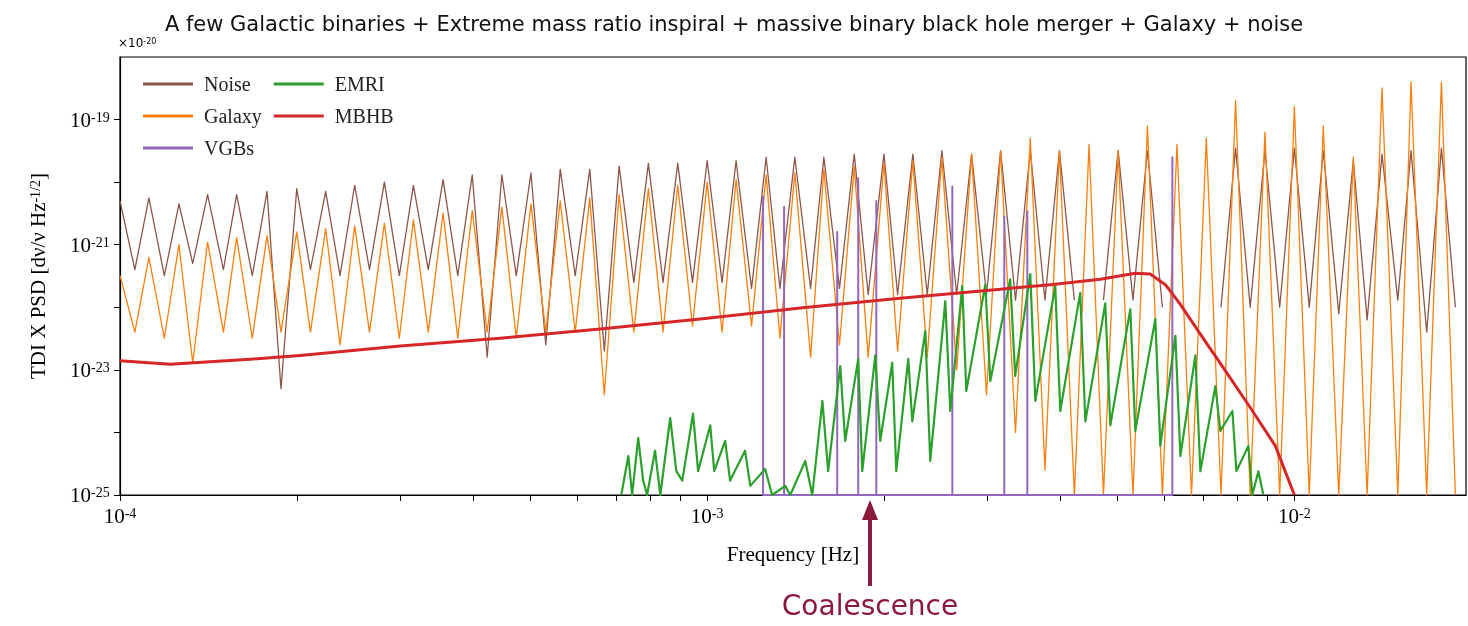 This screenshot has height=626, width=1468. I want to click on legend-label: Galaxy, so click(233, 116).